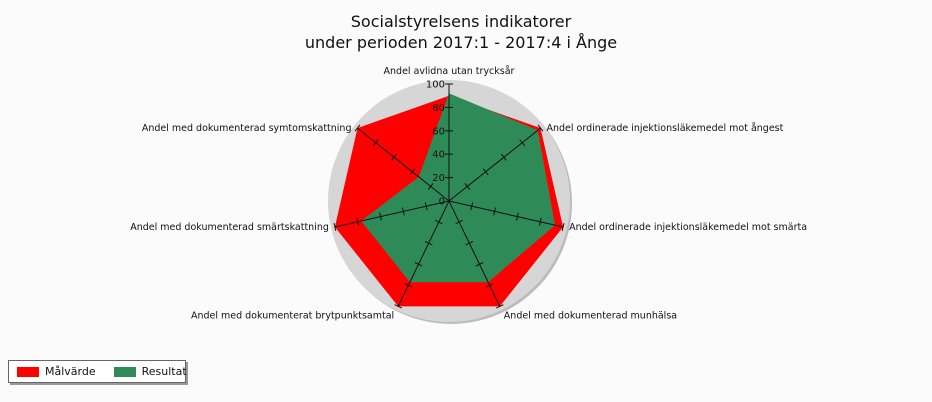 Image resolution: width=932 pixels, height=402 pixels. Describe the element at coordinates (124, 371) in the screenshot. I see `legend-swatch-resultat` at that location.